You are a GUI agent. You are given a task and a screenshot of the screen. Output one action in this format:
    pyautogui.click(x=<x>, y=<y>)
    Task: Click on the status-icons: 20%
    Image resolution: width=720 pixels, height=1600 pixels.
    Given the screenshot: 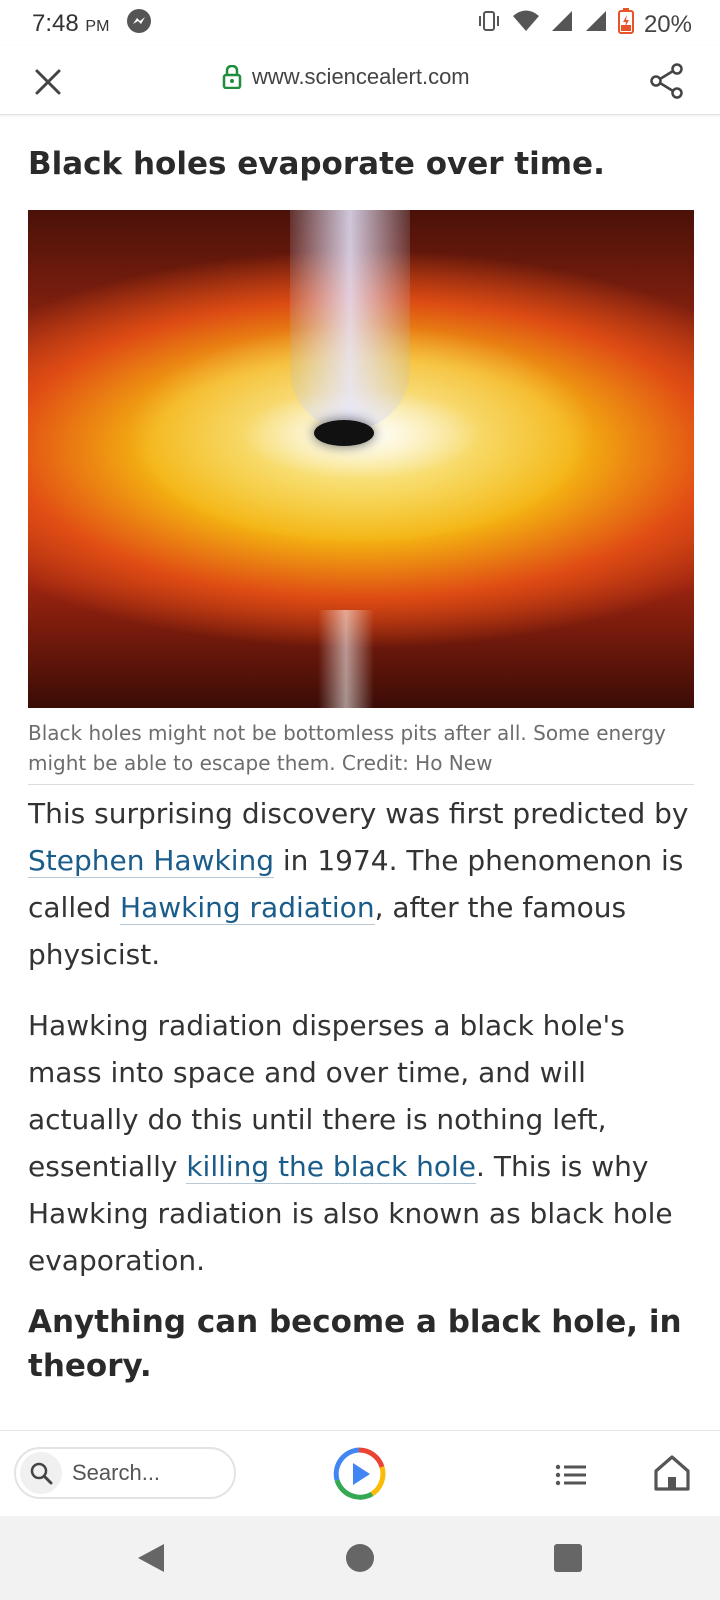 What is the action you would take?
    pyautogui.click(x=584, y=24)
    